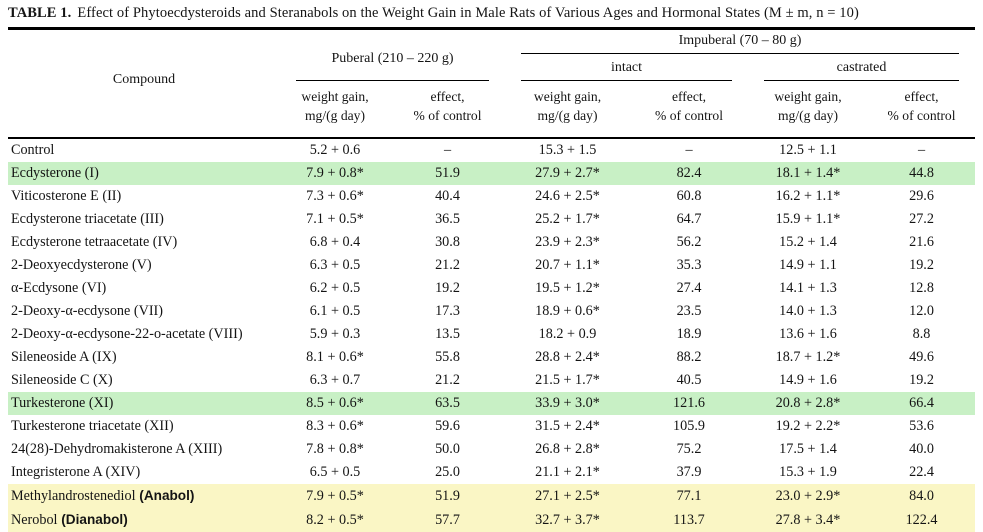  Describe the element at coordinates (447, 357) in the screenshot. I see `puberal-effect: 55.8` at that location.